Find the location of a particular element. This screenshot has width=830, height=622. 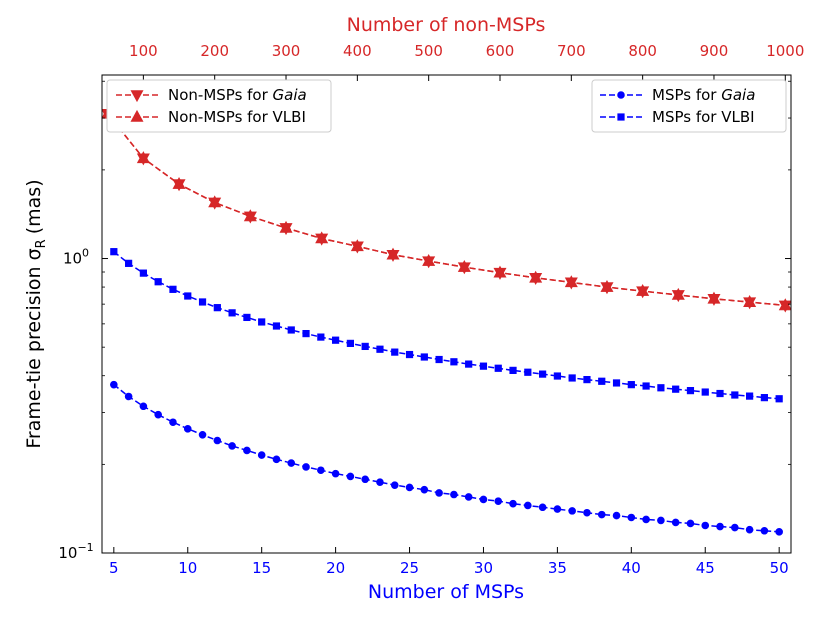

y-axis-title-main: Frame-tie precision σ is located at coordinates (34, 348).